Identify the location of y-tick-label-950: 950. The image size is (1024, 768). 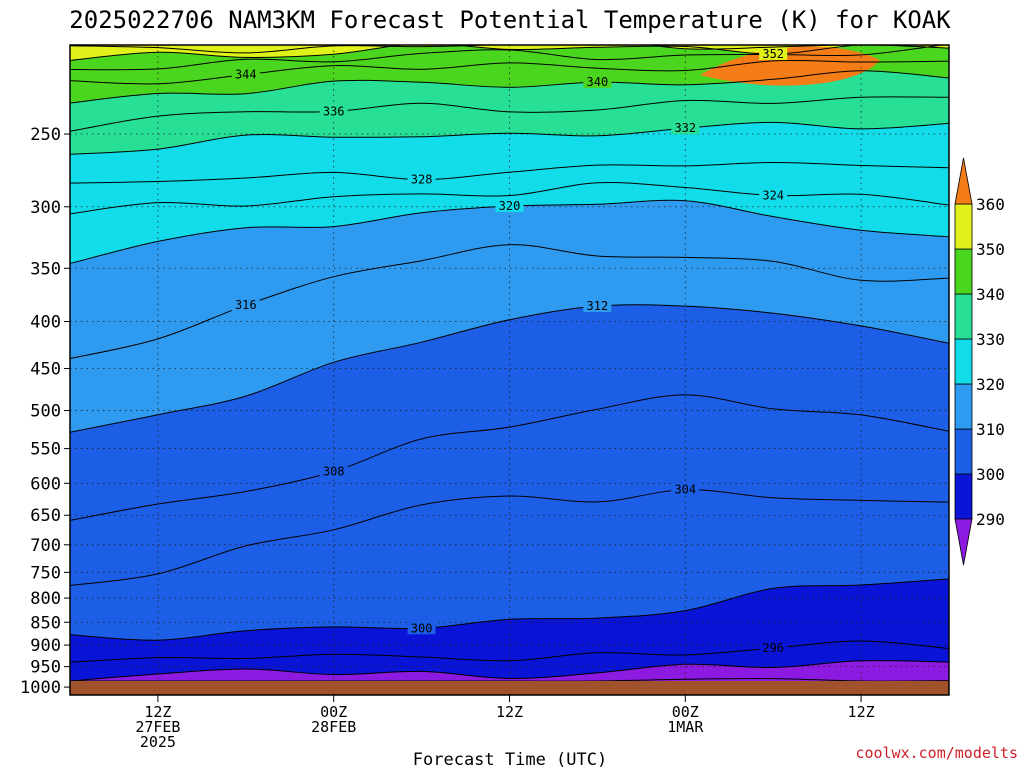
(45, 668).